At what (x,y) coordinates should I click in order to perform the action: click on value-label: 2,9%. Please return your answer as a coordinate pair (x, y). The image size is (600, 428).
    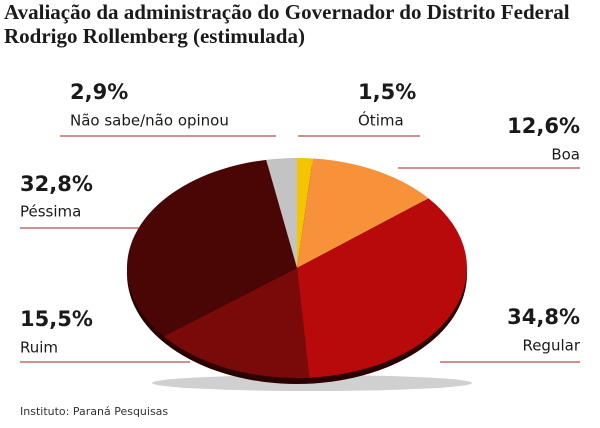
    Looking at the image, I should click on (99, 92).